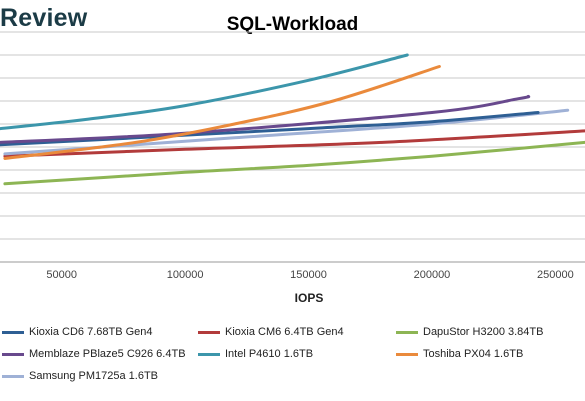 Image resolution: width=585 pixels, height=401 pixels. I want to click on x-tick-label: 50000, so click(61, 275).